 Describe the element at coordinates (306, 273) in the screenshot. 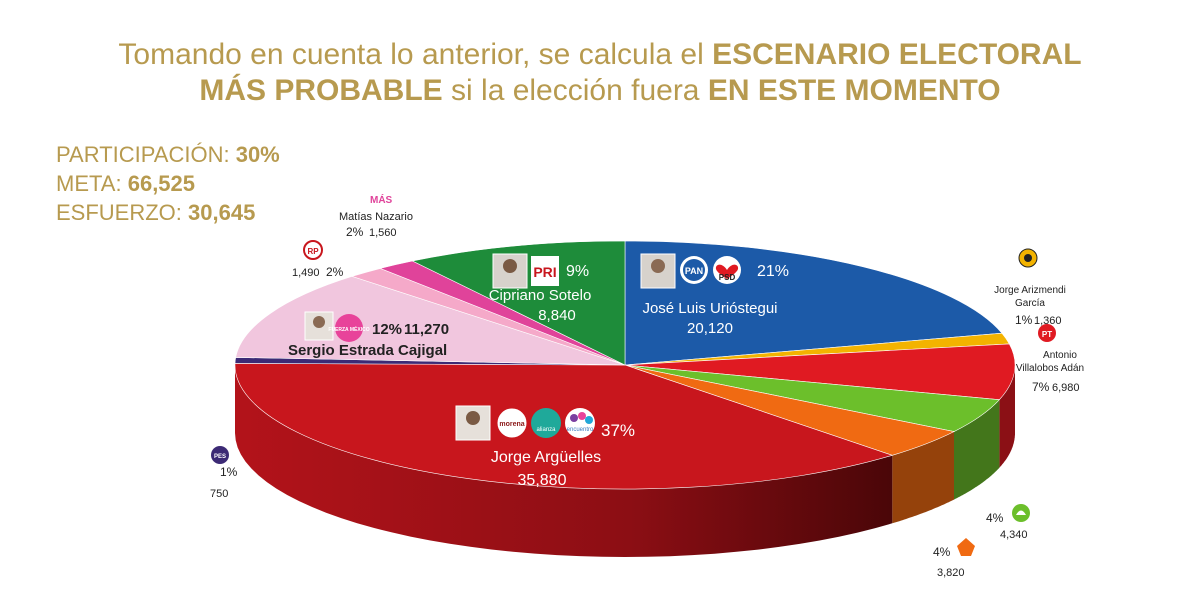

I see `label-rp-votes: 1,490` at that location.